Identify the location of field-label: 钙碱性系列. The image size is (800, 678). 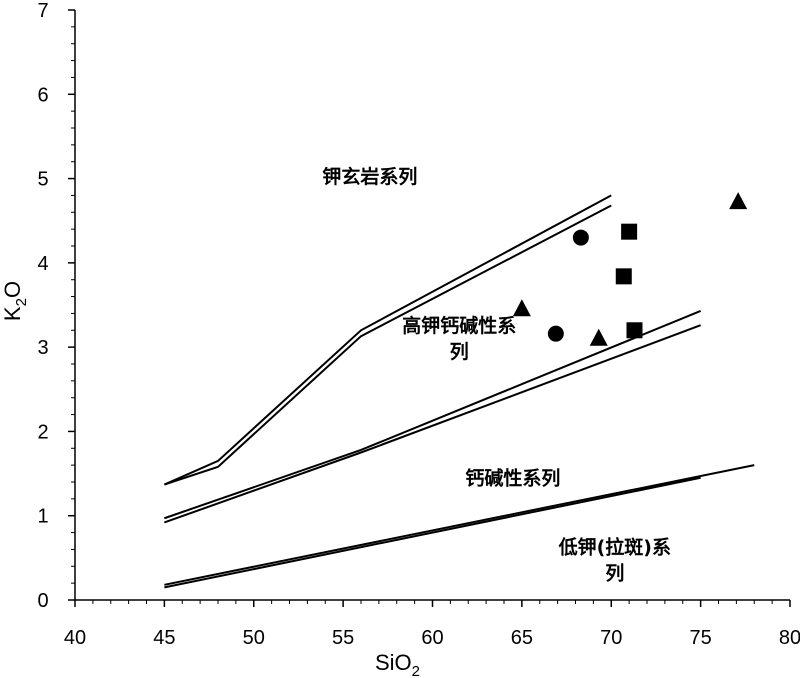
(512, 478).